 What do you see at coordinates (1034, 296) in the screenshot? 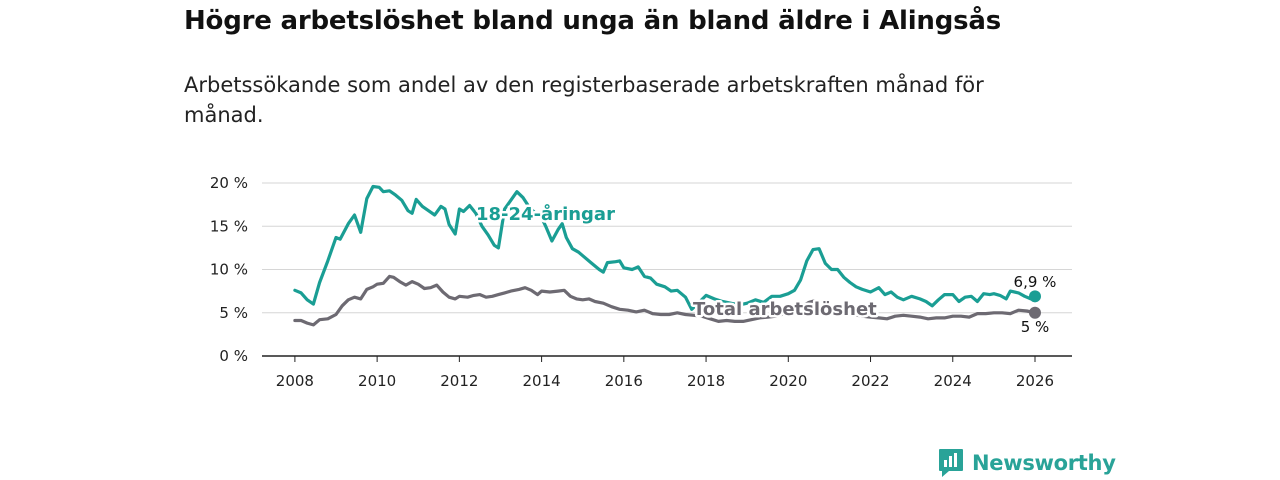
I see `end-point-youth` at bounding box center [1034, 296].